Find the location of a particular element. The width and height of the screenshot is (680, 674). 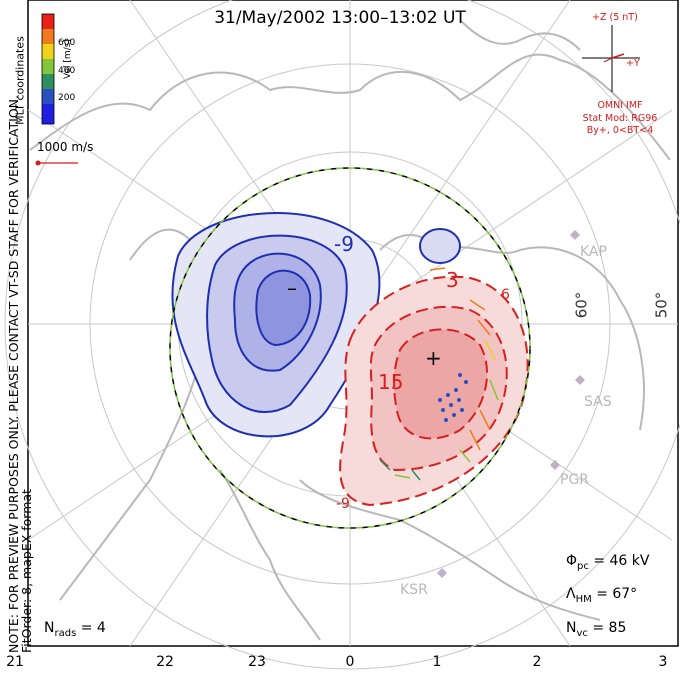

contour-label-3: 3 is located at coordinates (452, 280).